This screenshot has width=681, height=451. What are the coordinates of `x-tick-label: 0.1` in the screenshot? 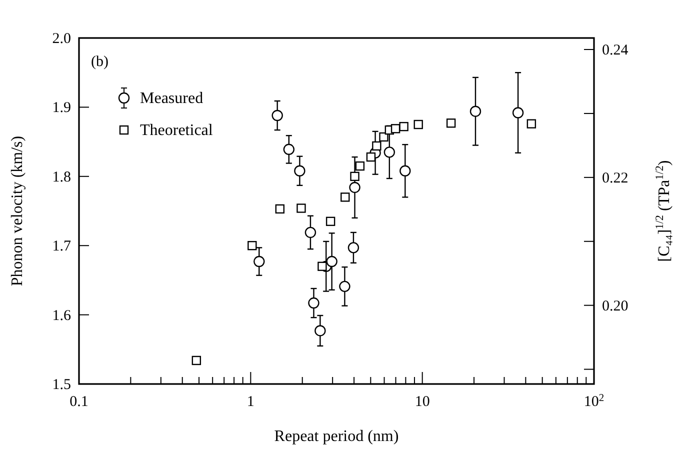 It's located at (79, 402).